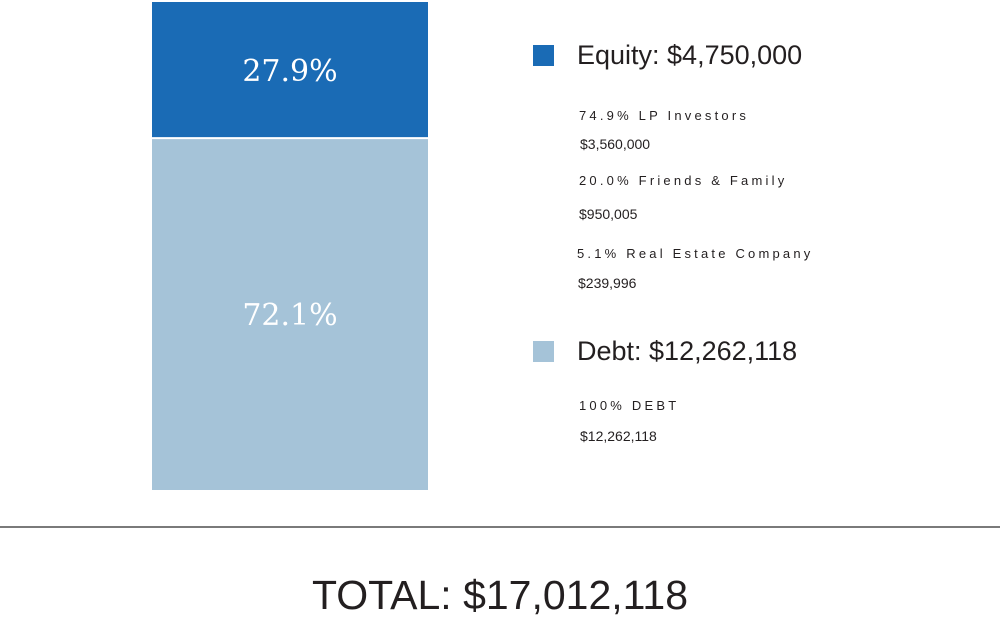 The height and width of the screenshot is (626, 1000). I want to click on debt-title: Debt: $12,262,118, so click(687, 351).